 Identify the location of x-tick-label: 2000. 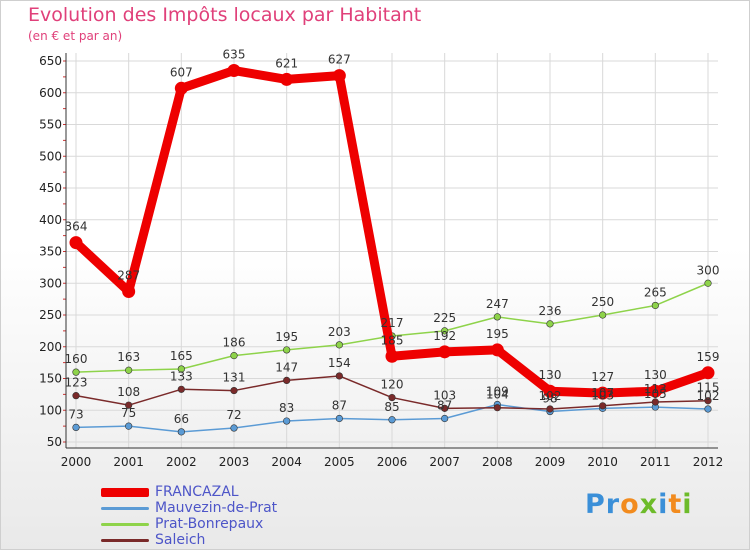
(76, 462).